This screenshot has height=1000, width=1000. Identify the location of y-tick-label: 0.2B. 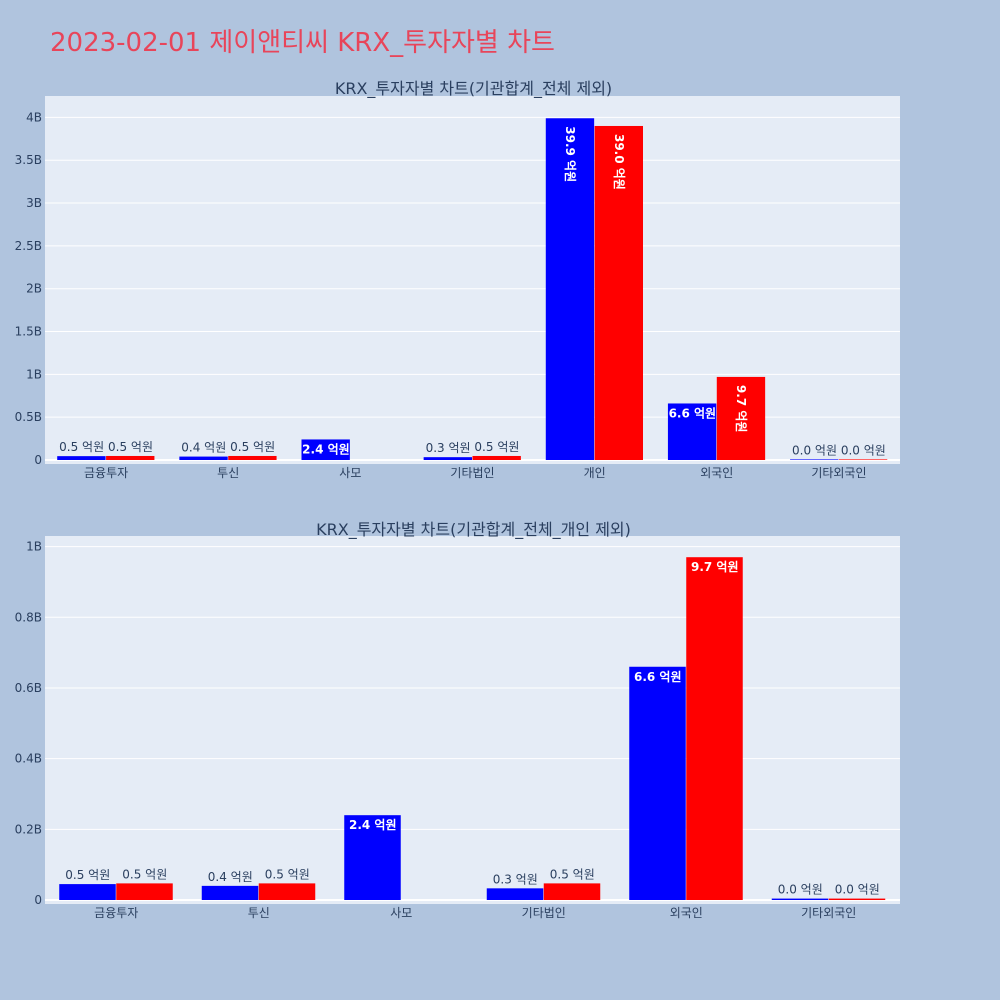
(28, 829).